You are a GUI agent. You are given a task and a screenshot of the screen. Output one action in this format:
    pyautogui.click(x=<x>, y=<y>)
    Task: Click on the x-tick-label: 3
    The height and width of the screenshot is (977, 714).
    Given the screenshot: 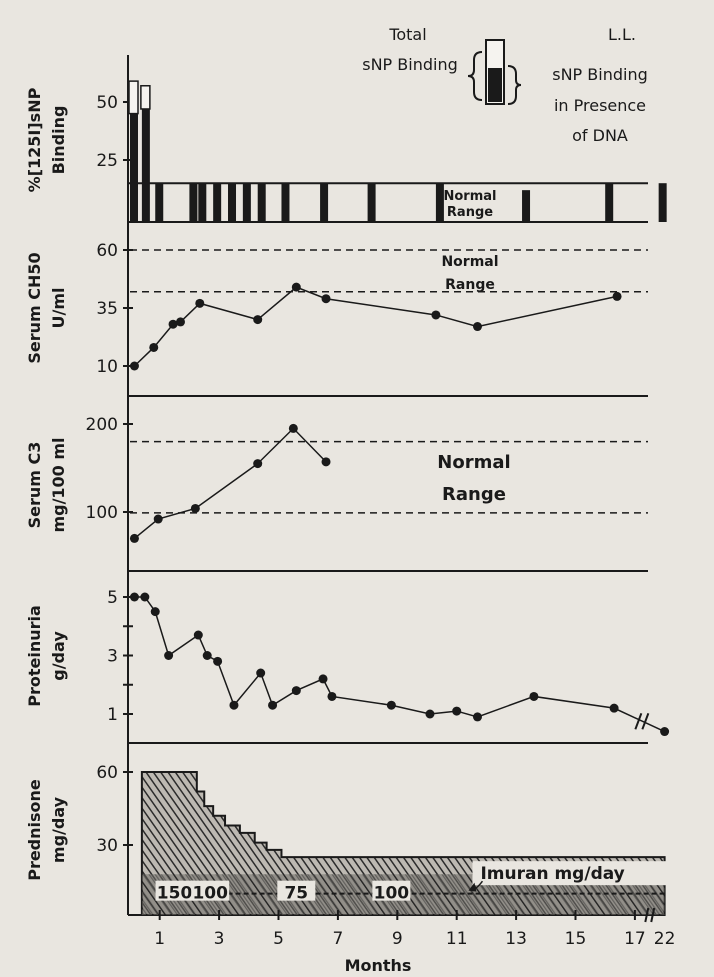 What is the action you would take?
    pyautogui.click(x=219, y=939)
    